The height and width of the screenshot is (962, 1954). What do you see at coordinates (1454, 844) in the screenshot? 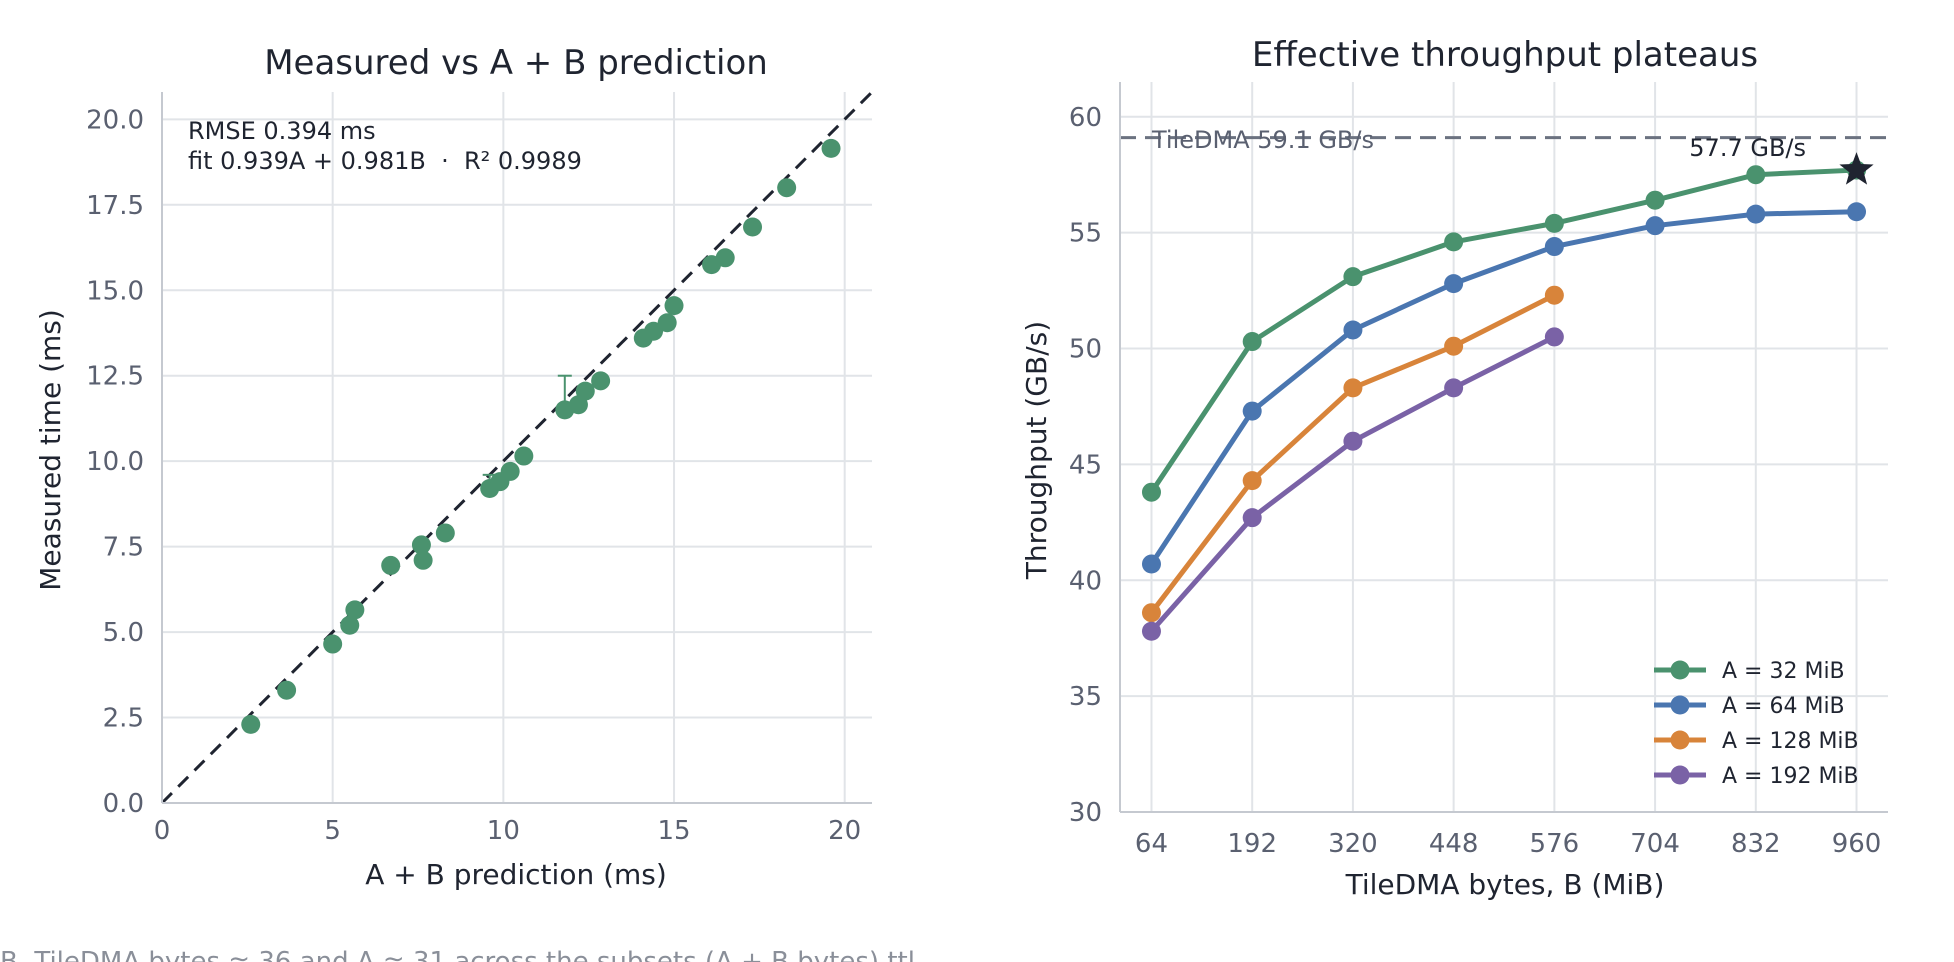
I see `x-tick-label: 448` at bounding box center [1454, 844].